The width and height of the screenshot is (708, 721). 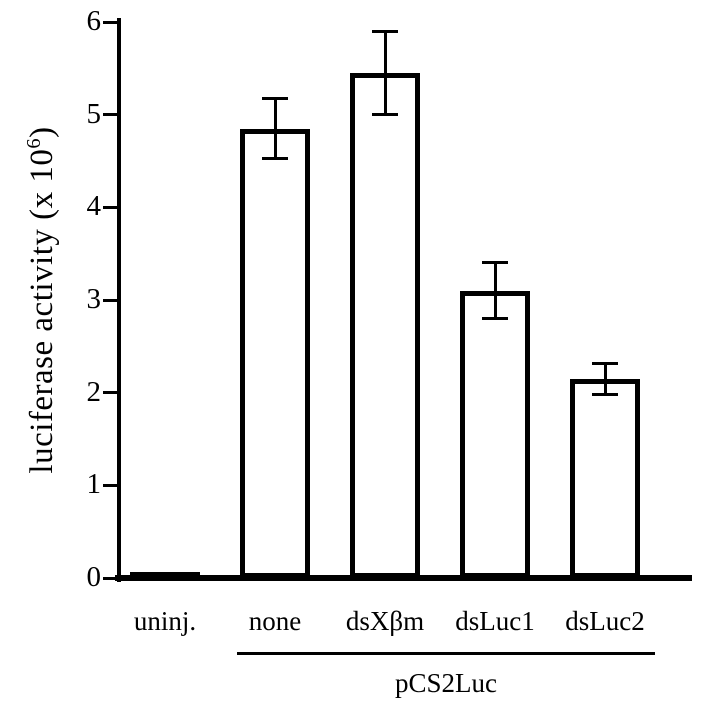 I want to click on y-axis-label-exponent: 6, so click(x=34, y=143).